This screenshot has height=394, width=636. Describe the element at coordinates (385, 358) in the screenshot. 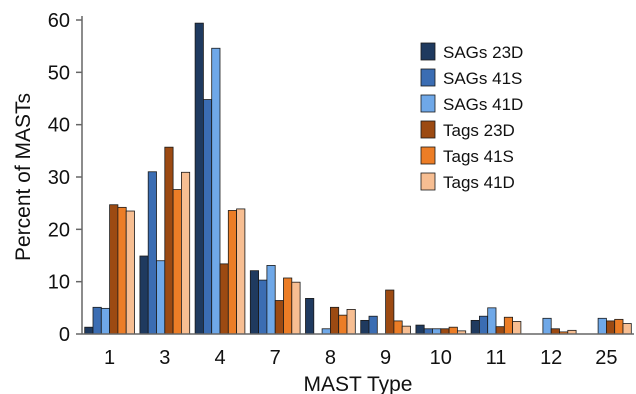

I see `x-tick-label: 9` at that location.